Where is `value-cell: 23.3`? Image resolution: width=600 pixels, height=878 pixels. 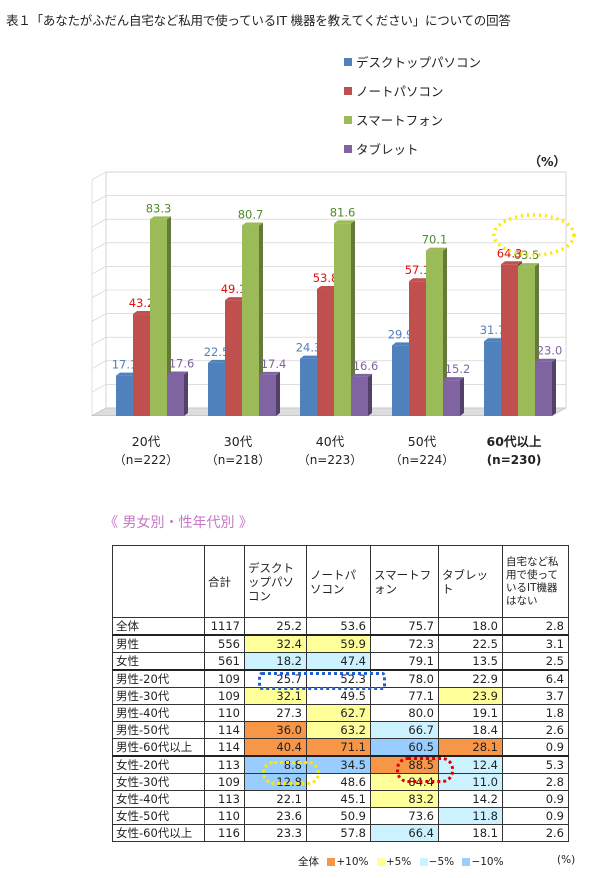
value-cell: 23.3 is located at coordinates (275, 833).